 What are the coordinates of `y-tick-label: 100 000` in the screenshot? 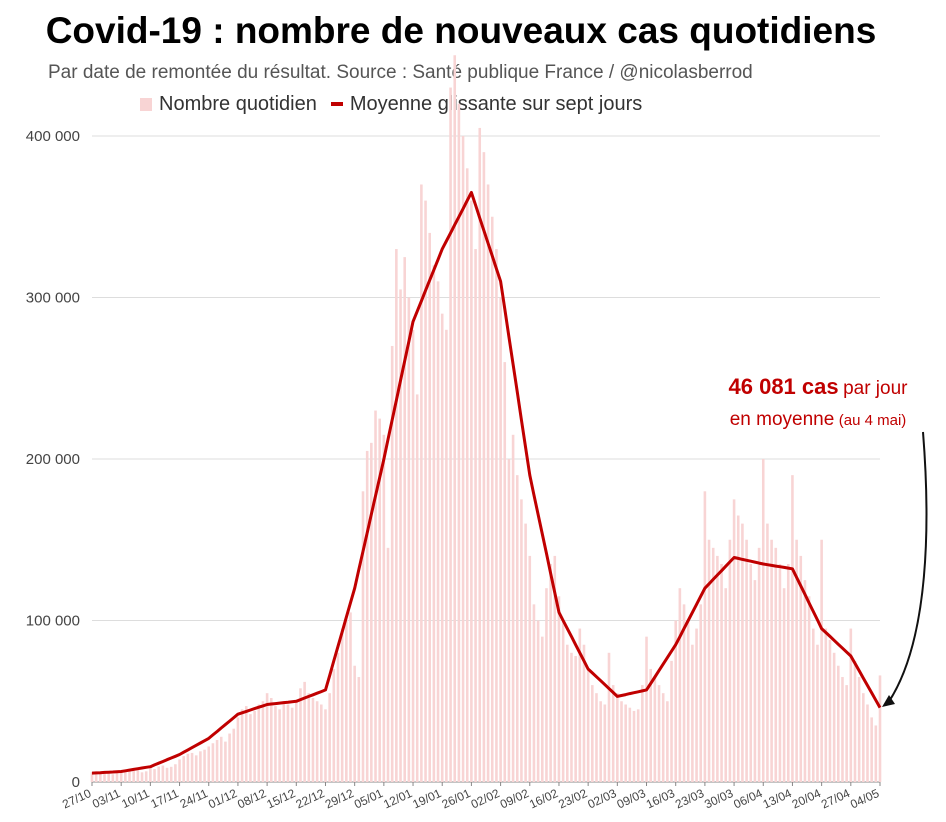 It's located at (53, 621).